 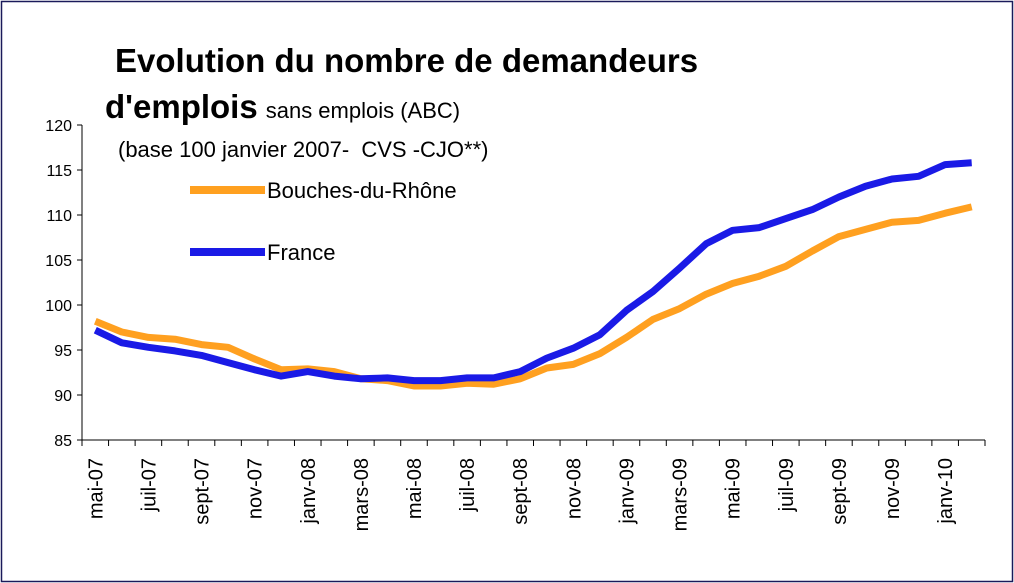 I want to click on chart-note: (base 100 janvier 2007- CVS -CJO**), so click(x=303, y=149).